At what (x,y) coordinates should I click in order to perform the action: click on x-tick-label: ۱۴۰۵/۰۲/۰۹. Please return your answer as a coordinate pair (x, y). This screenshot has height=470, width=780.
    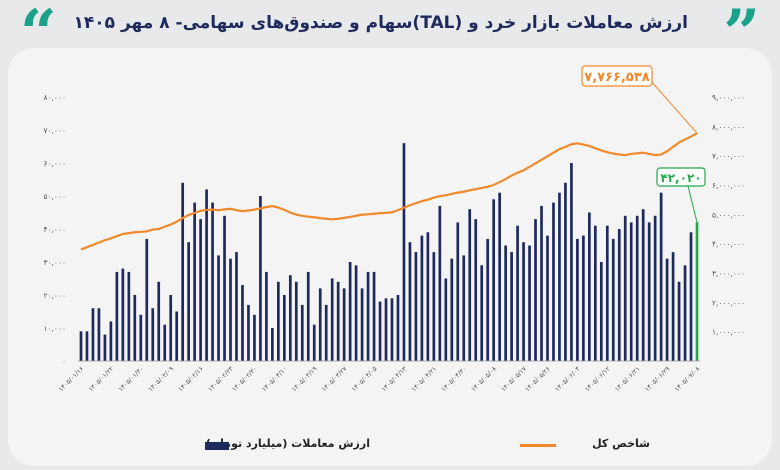
    Looking at the image, I should click on (161, 378).